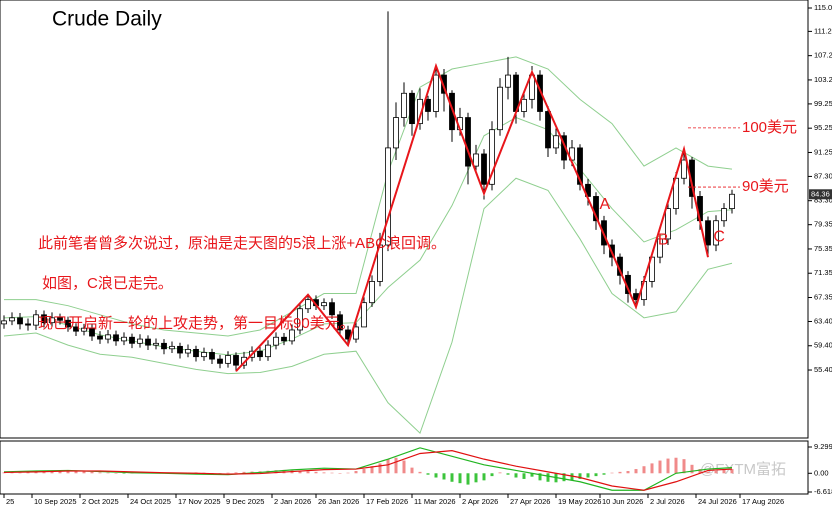  I want to click on y-tick-label: 79.35, so click(823, 224).